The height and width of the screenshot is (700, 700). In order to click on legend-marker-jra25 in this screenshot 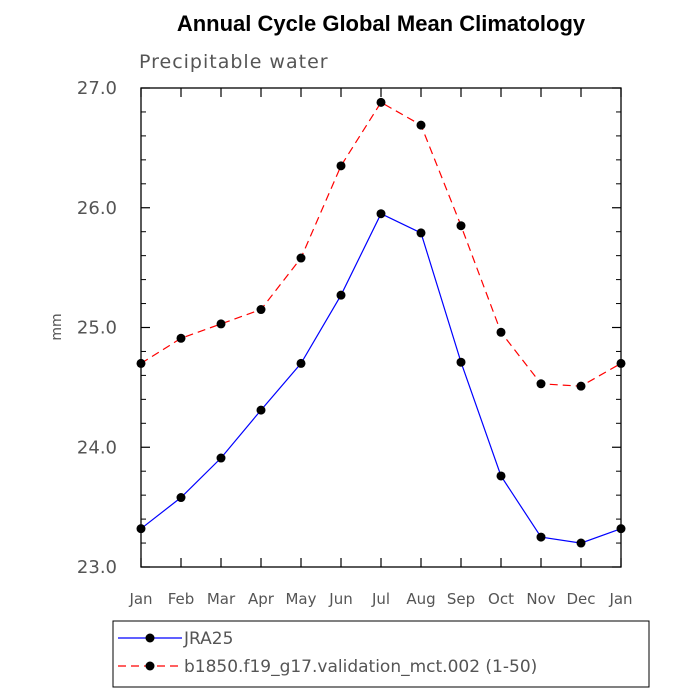, I will do `click(150, 638)`.